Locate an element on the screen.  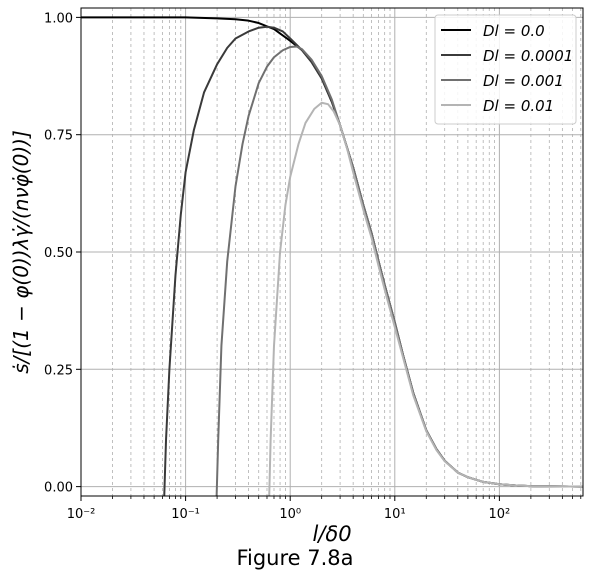
y-tick-label: 0.25 is located at coordinates (58, 370).